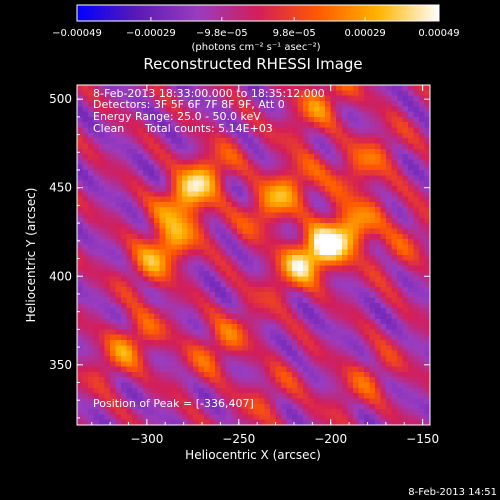 The height and width of the screenshot is (500, 500). Describe the element at coordinates (31, 255) in the screenshot. I see `y-axis-label: Heliocentric Y (arcsec)` at that location.